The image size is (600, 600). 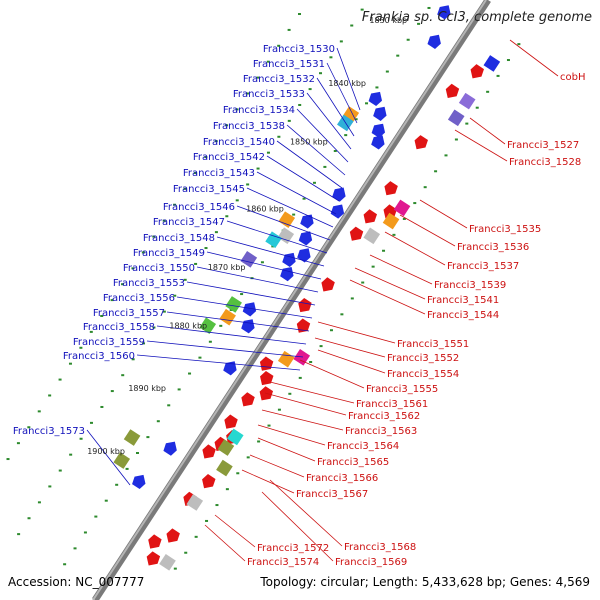 I want to click on gene-label-reverse: Francci3_1565, so click(x=353, y=462).